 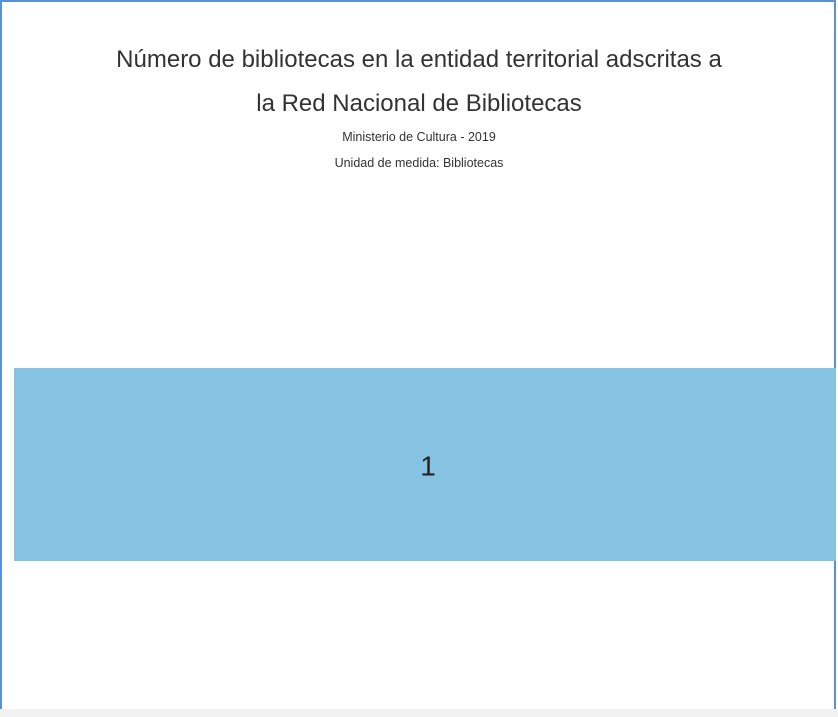 I want to click on treemap-data-label-0: 1, so click(x=428, y=466).